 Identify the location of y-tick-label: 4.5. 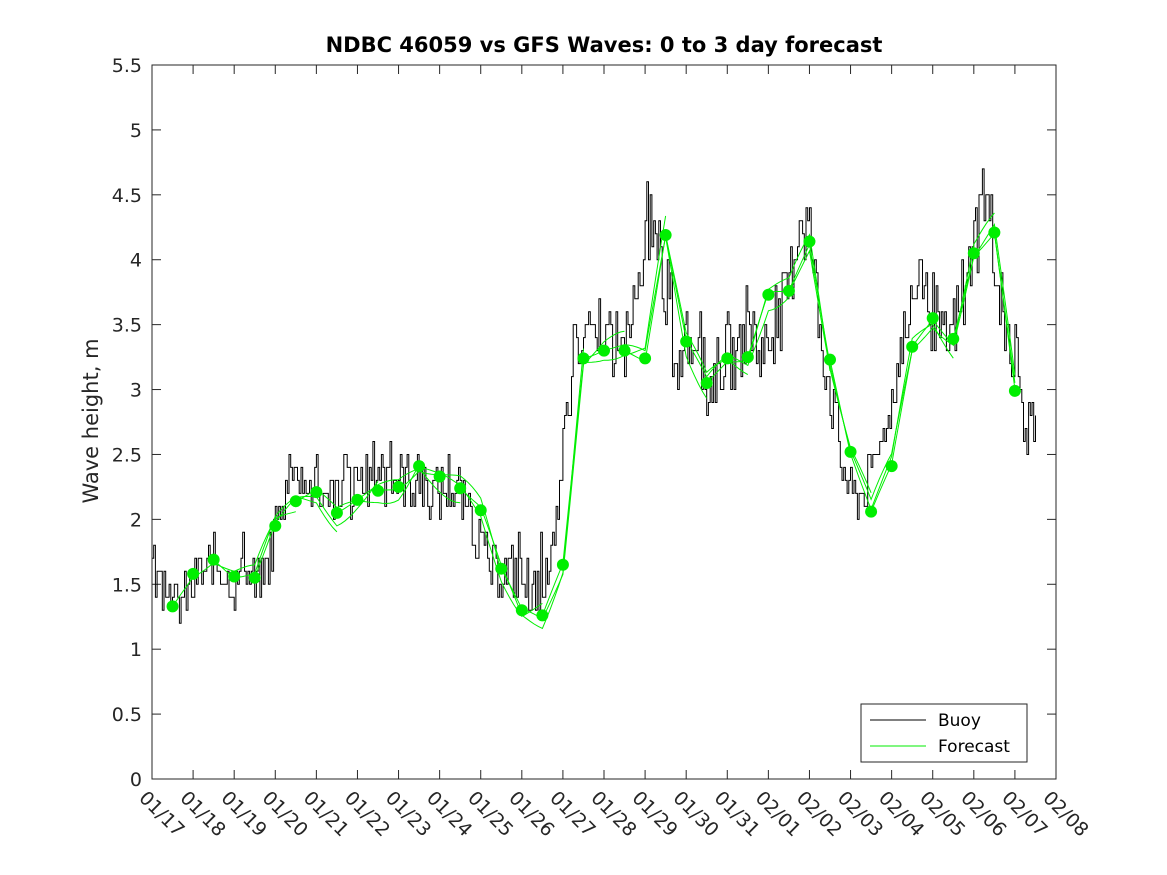
(127, 196).